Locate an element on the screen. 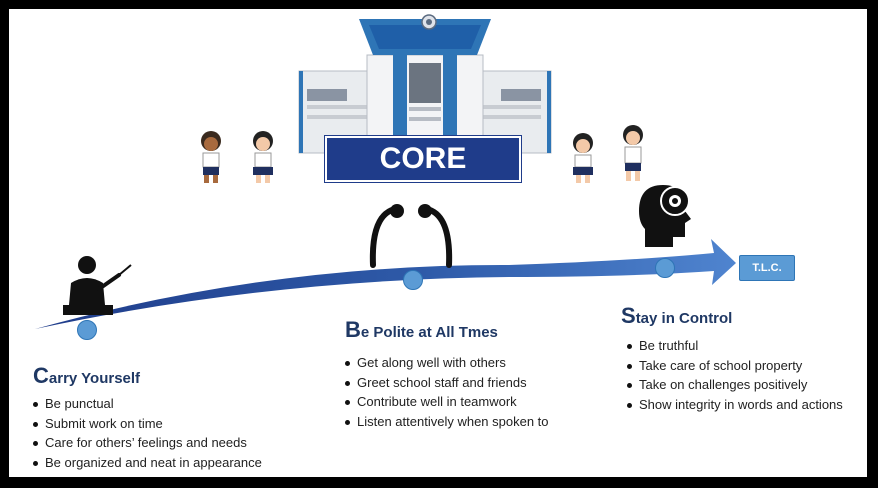 This screenshot has height=488, width=878. list-item: Listen attentively when spoken to is located at coordinates (446, 422).